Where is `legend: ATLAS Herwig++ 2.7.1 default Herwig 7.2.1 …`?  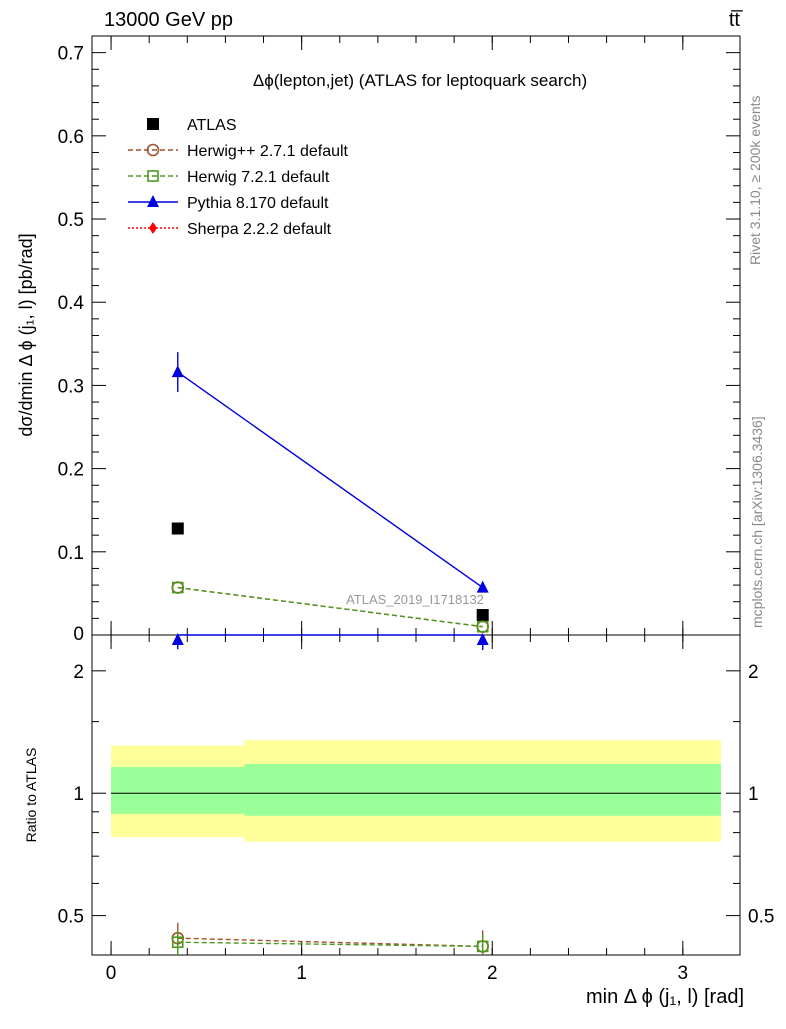
legend: ATLAS Herwig++ 2.7.1 default Herwig 7.2.1 … is located at coordinates (238, 177).